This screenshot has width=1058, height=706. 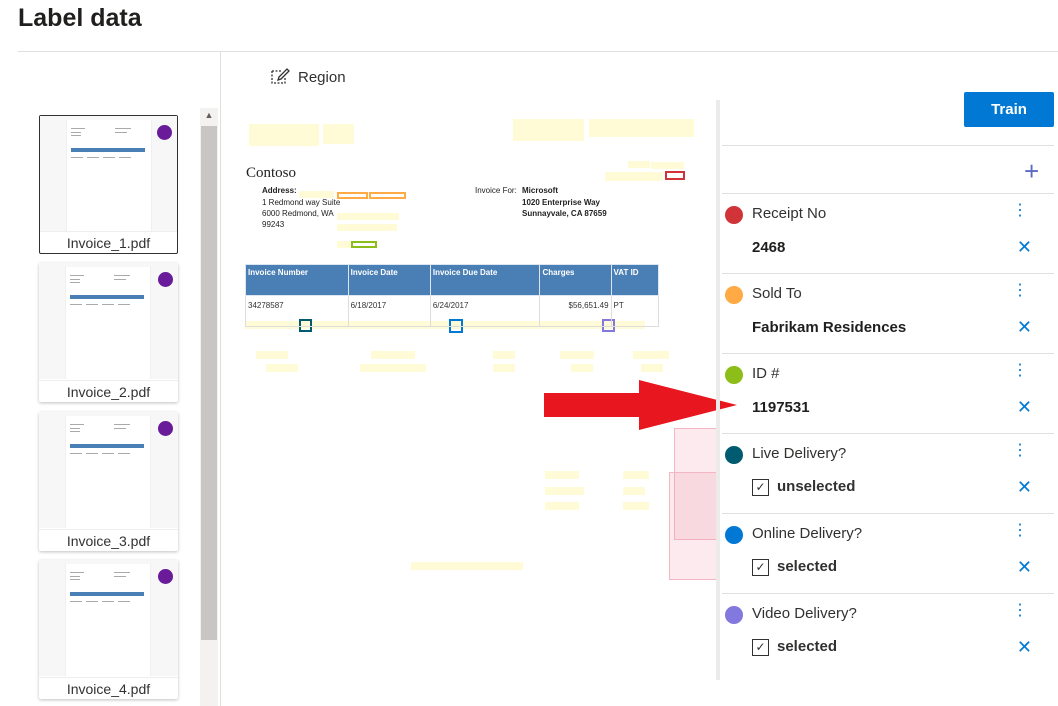 What do you see at coordinates (322, 77) in the screenshot?
I see `region-label: Region` at bounding box center [322, 77].